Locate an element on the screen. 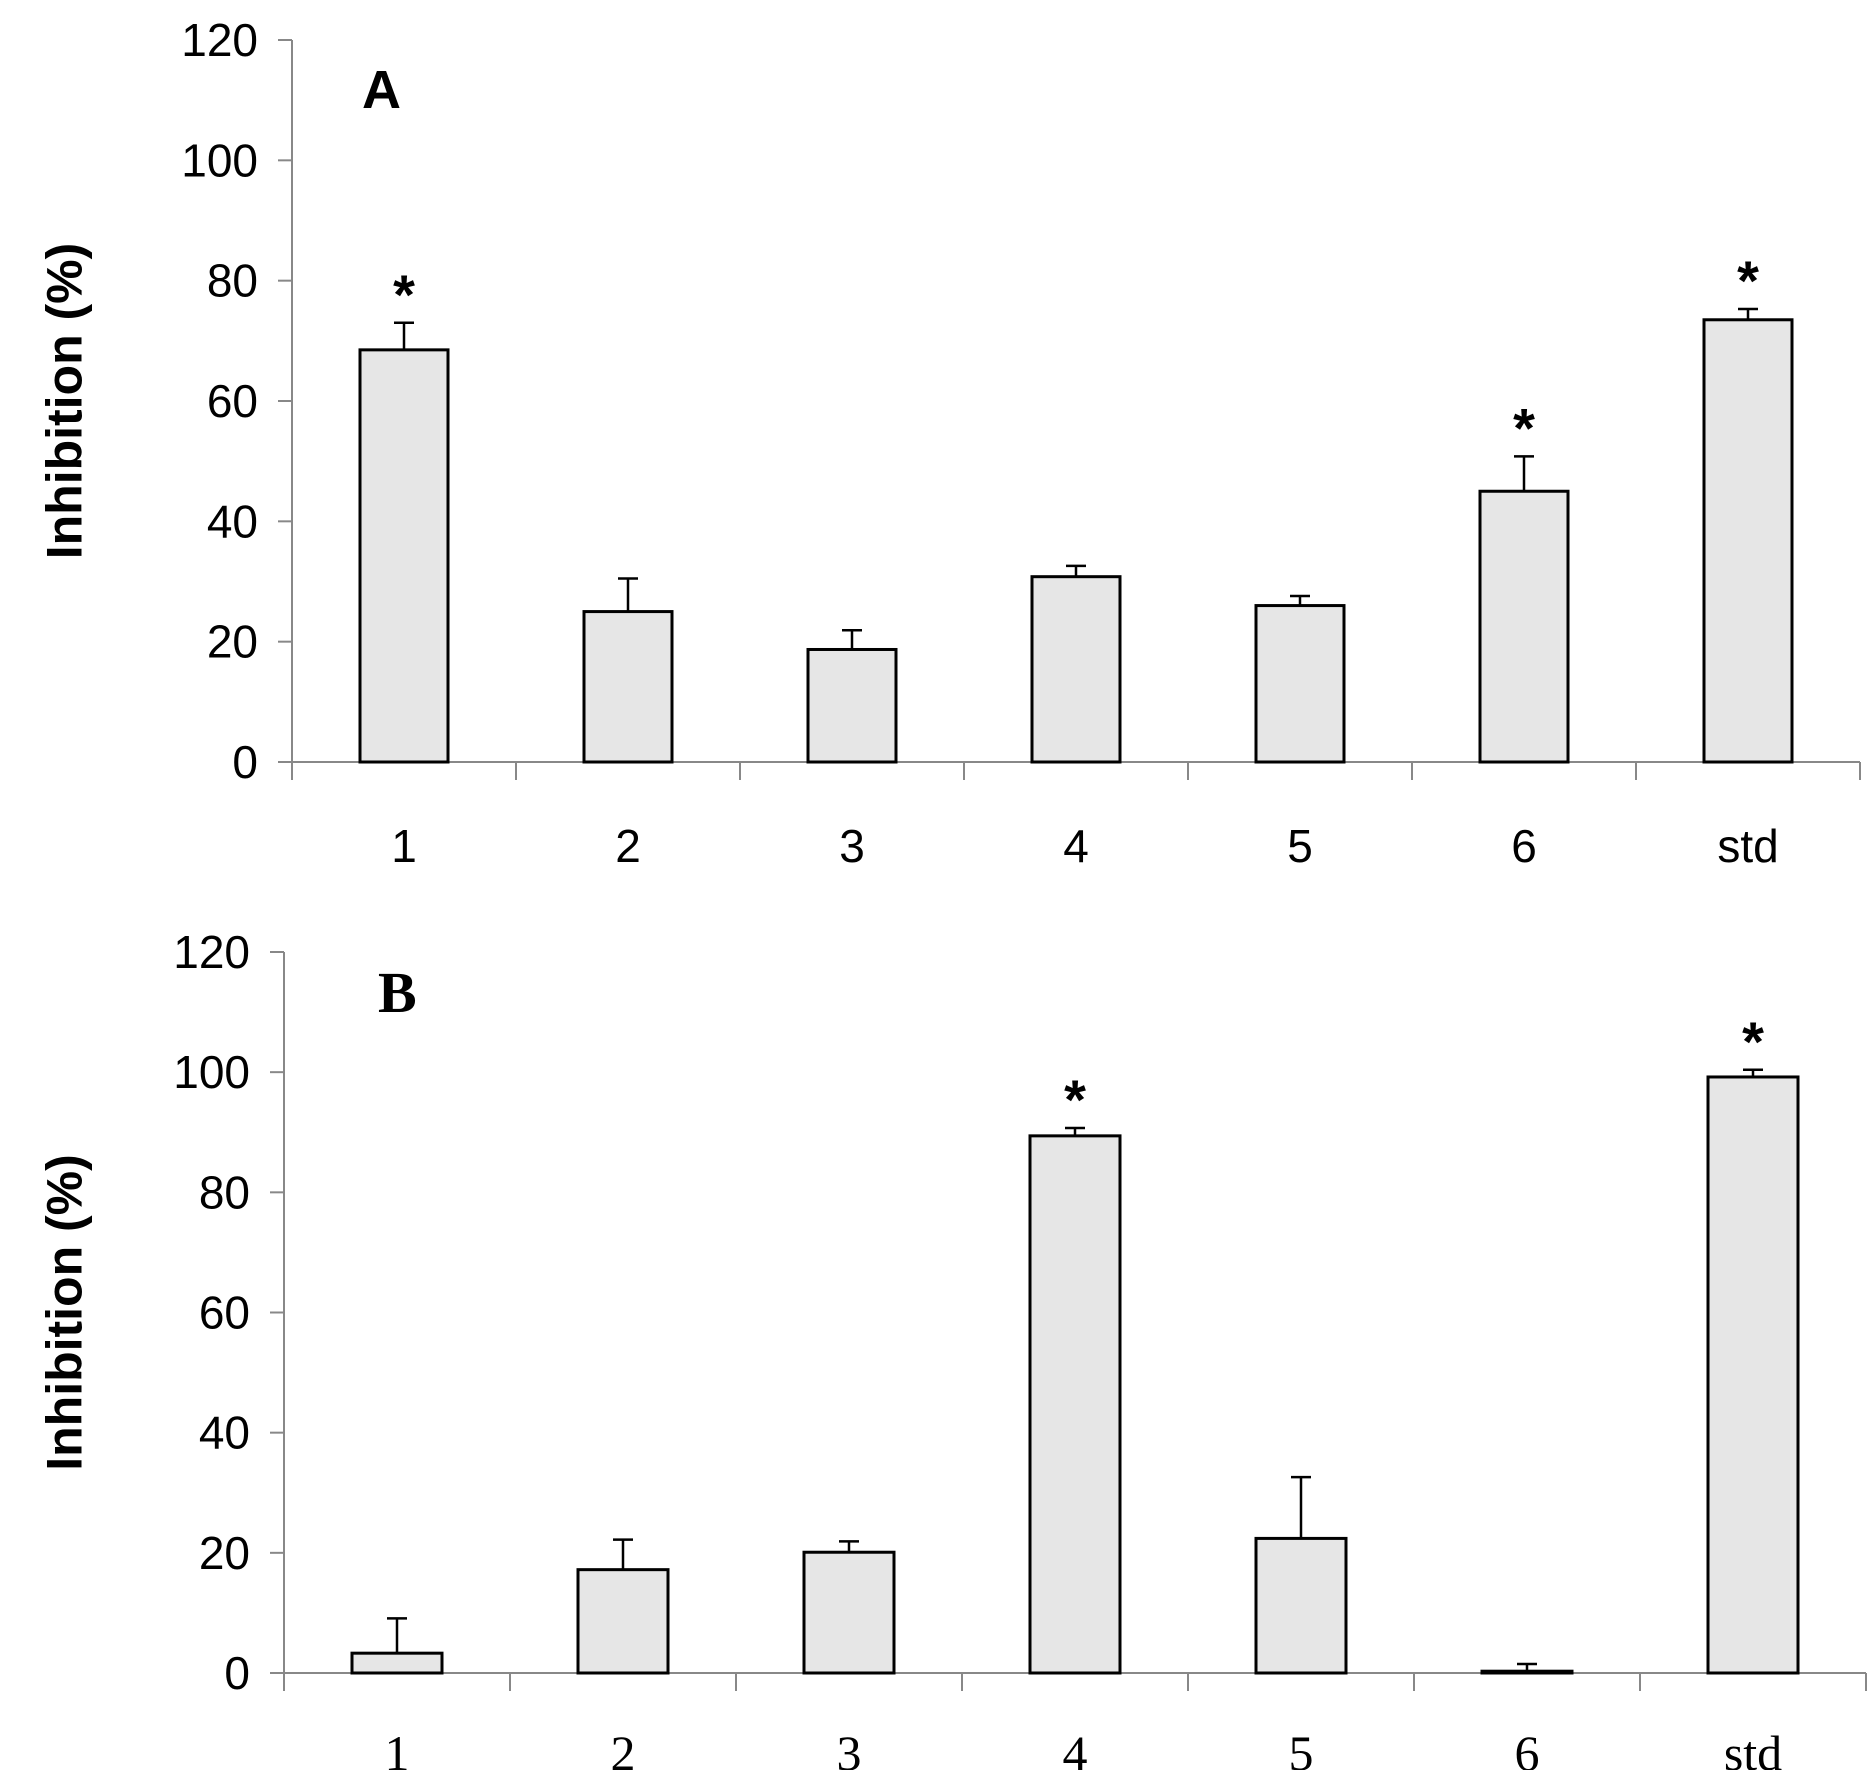 The width and height of the screenshot is (1869, 1770). significance-marker-6: * is located at coordinates (1524, 428).